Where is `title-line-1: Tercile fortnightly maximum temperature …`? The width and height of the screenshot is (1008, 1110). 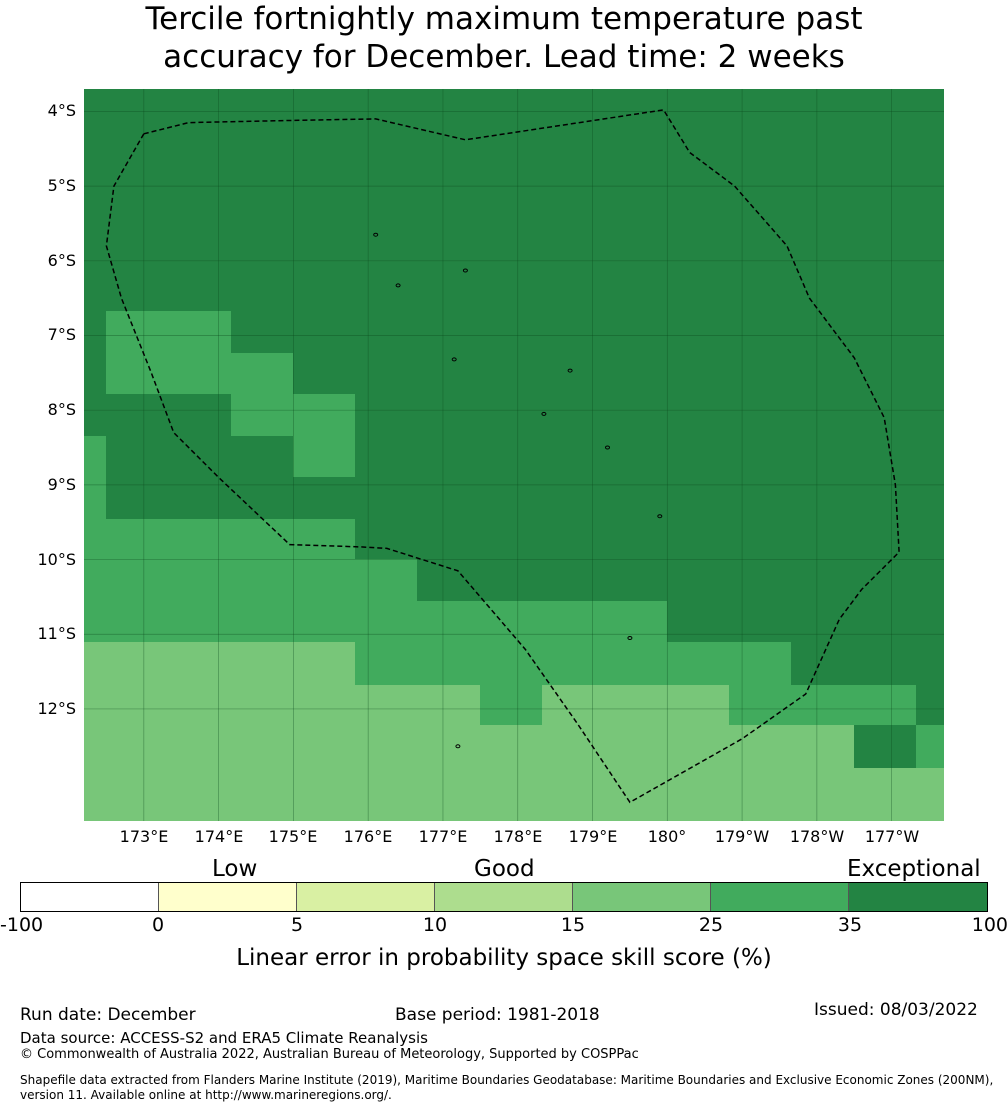
title-line-1: Tercile fortnightly maximum temperature … is located at coordinates (504, 19).